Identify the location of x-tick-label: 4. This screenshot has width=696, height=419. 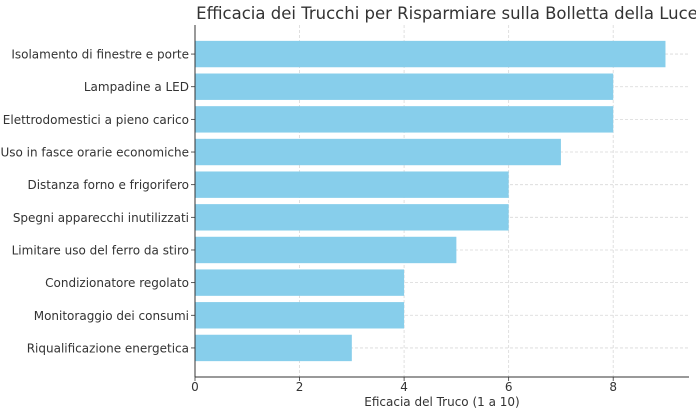
(404, 387).